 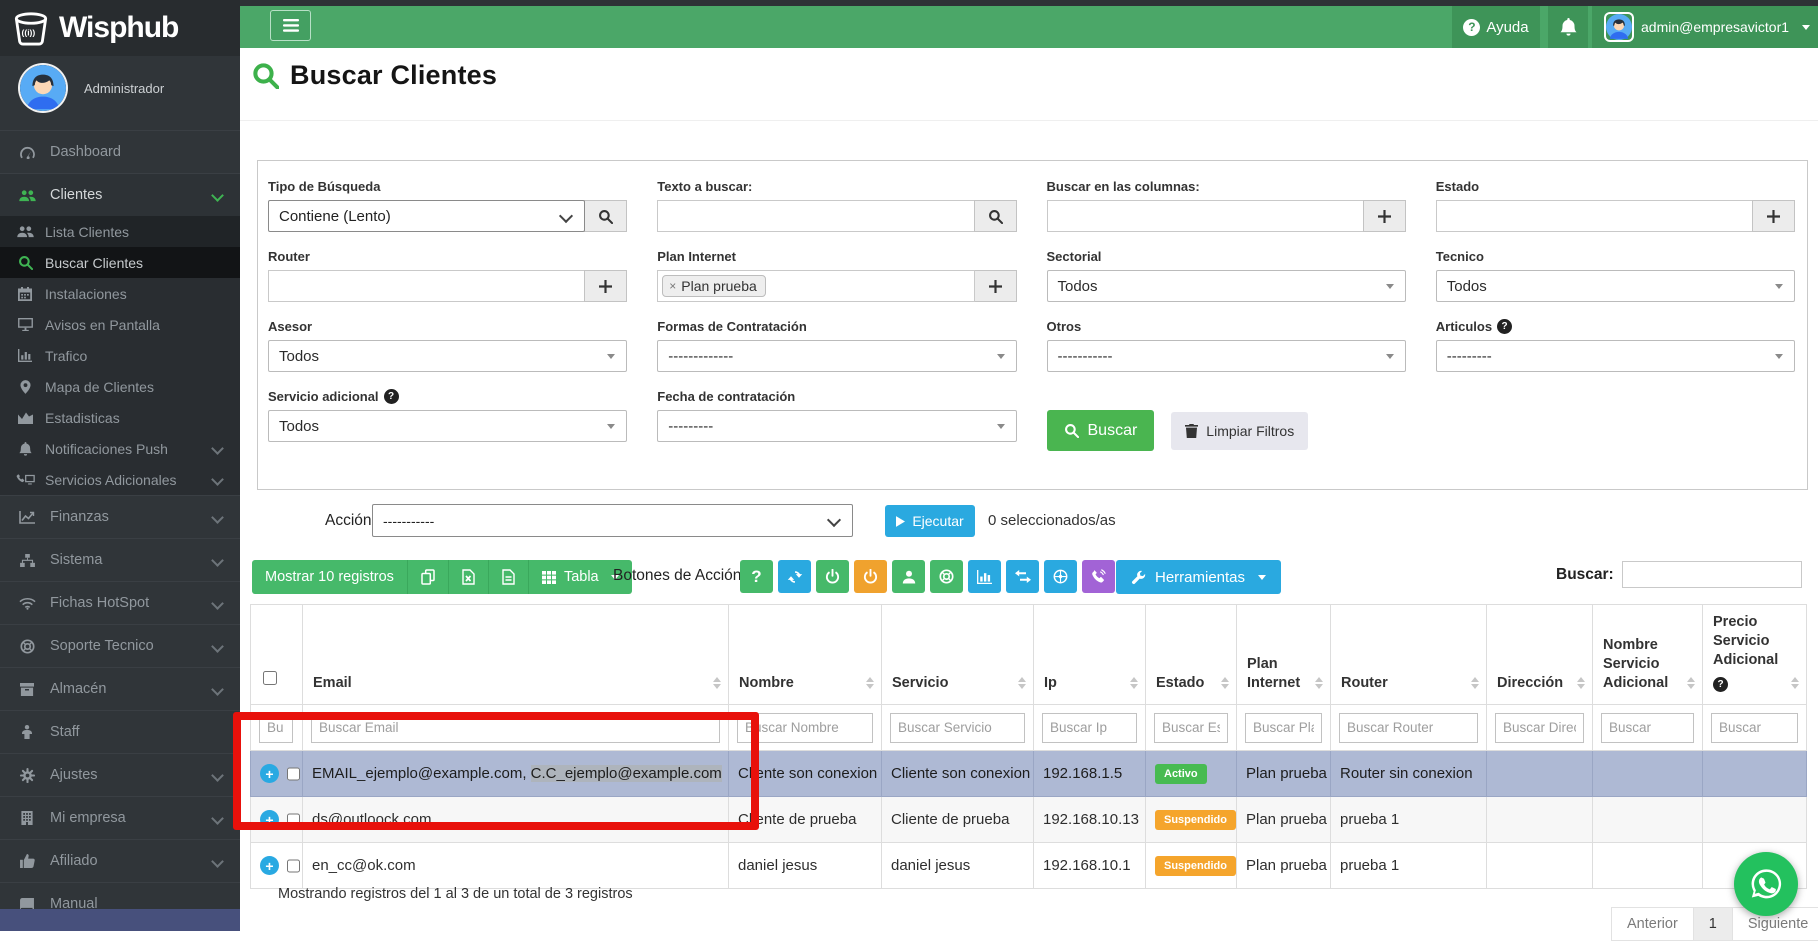 What do you see at coordinates (832, 576) in the screenshot?
I see `power-action-button` at bounding box center [832, 576].